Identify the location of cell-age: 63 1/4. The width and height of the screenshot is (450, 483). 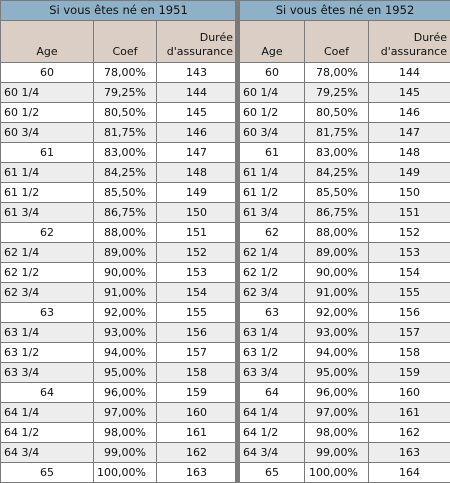
(47, 332).